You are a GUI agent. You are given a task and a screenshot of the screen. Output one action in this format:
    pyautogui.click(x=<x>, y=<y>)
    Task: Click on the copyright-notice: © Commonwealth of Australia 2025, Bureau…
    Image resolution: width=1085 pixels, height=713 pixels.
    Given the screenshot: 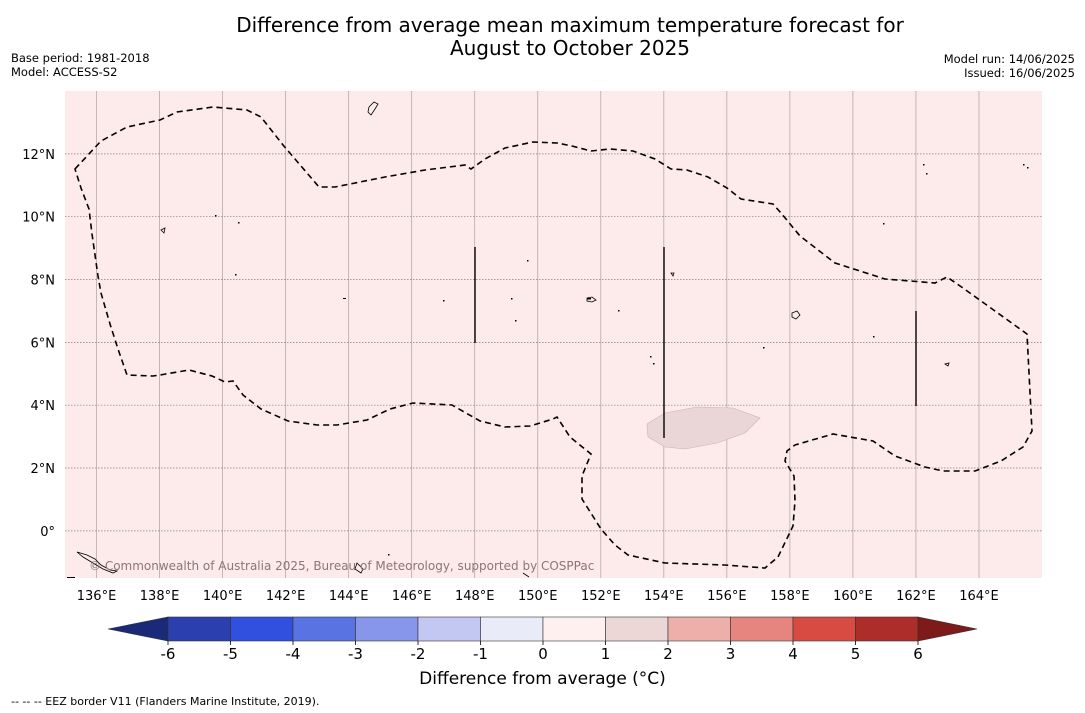 What is the action you would take?
    pyautogui.click(x=341, y=566)
    